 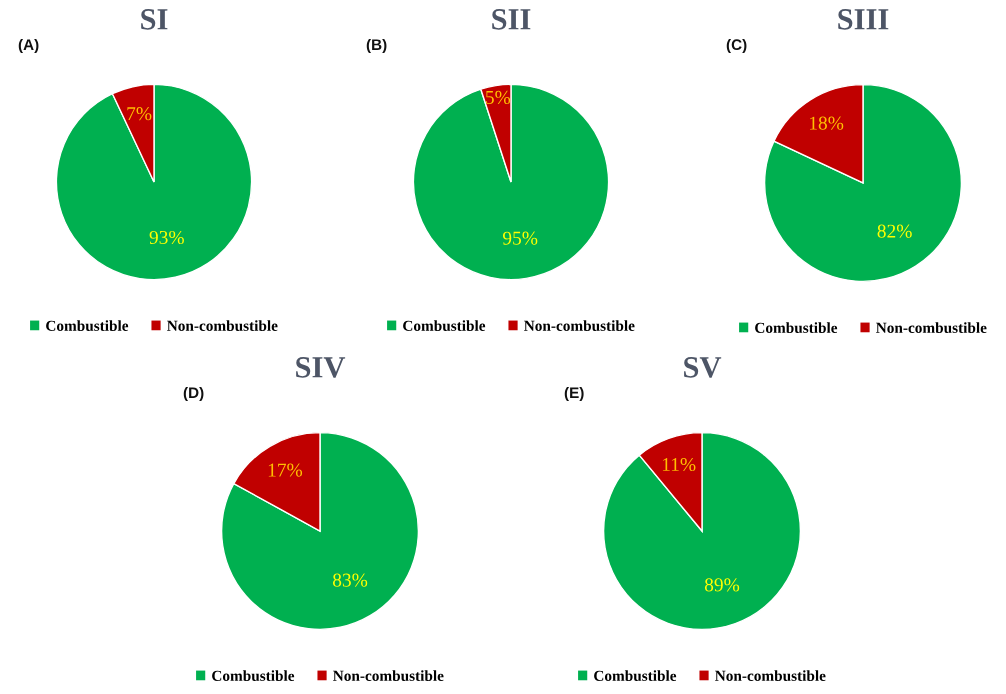 What do you see at coordinates (154, 19) in the screenshot?
I see `chart-title: SI` at bounding box center [154, 19].